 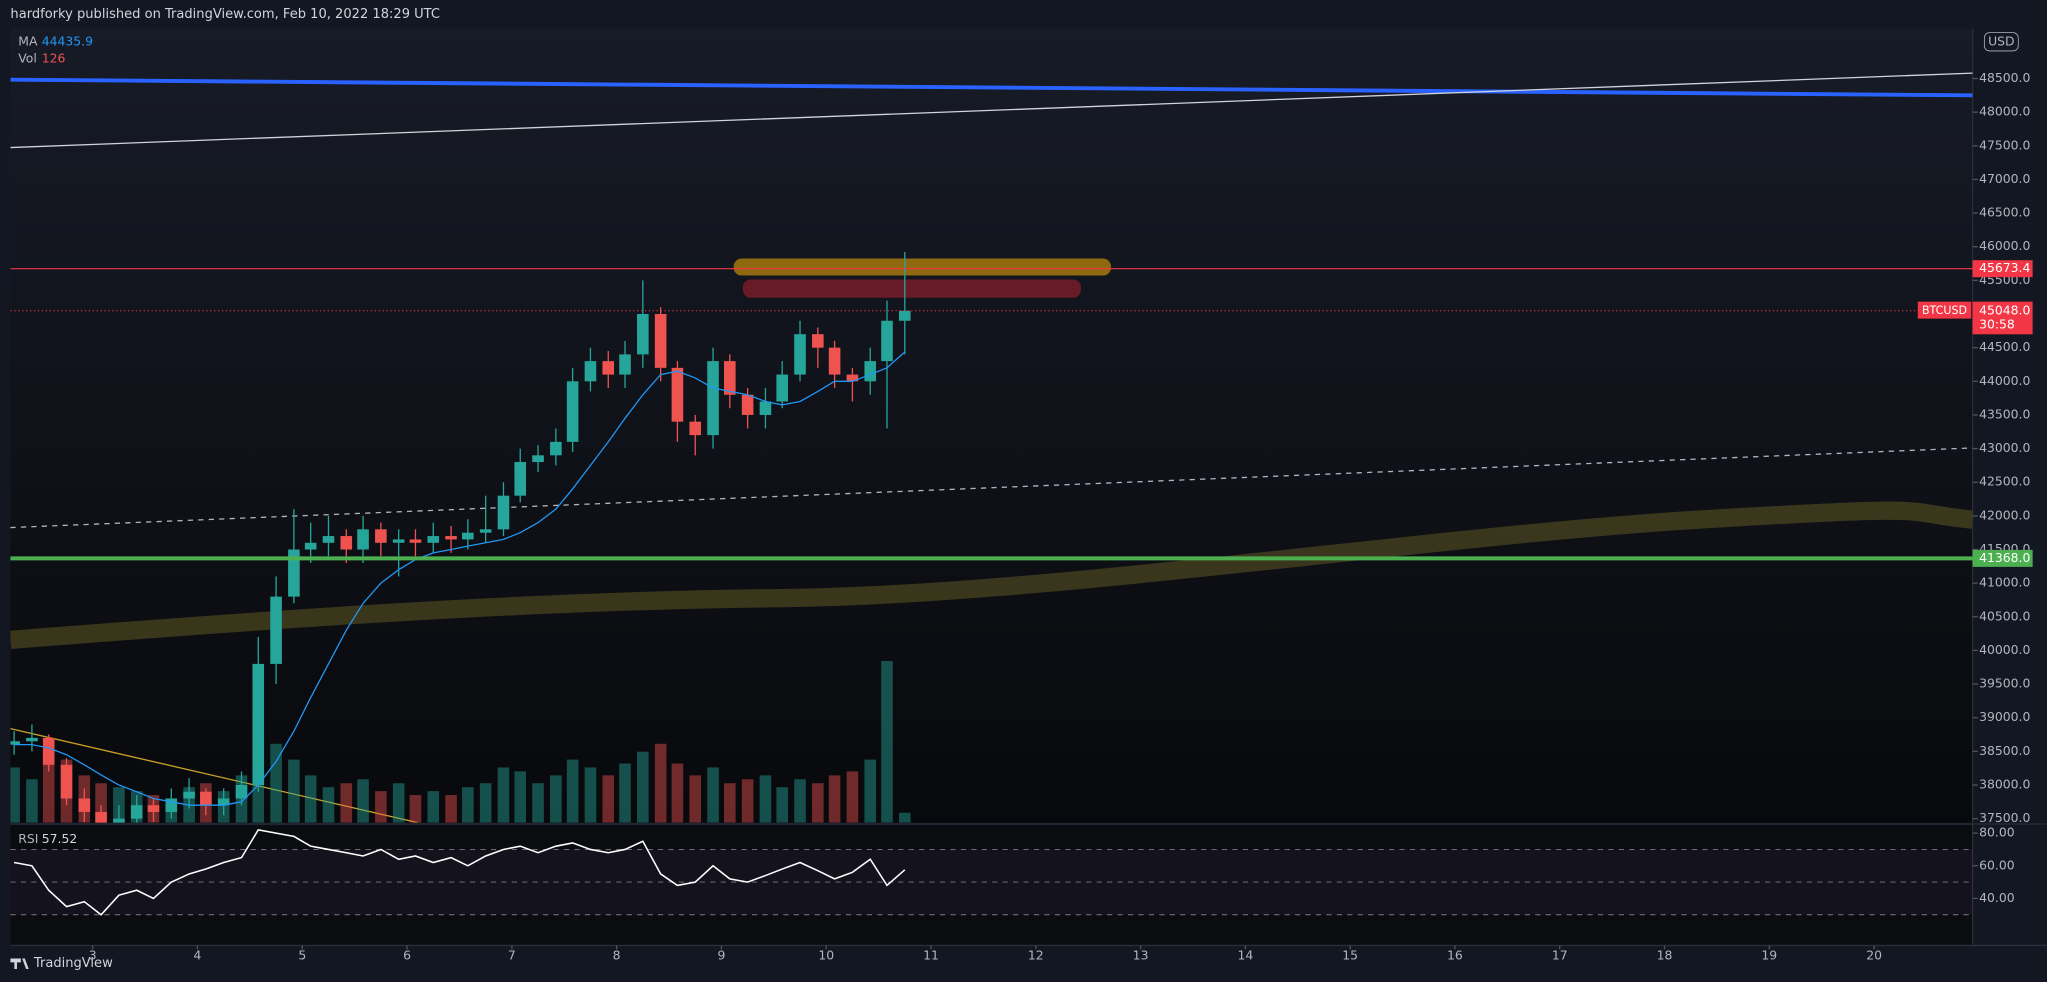 I want to click on x-tick-label: 19, so click(x=1769, y=954).